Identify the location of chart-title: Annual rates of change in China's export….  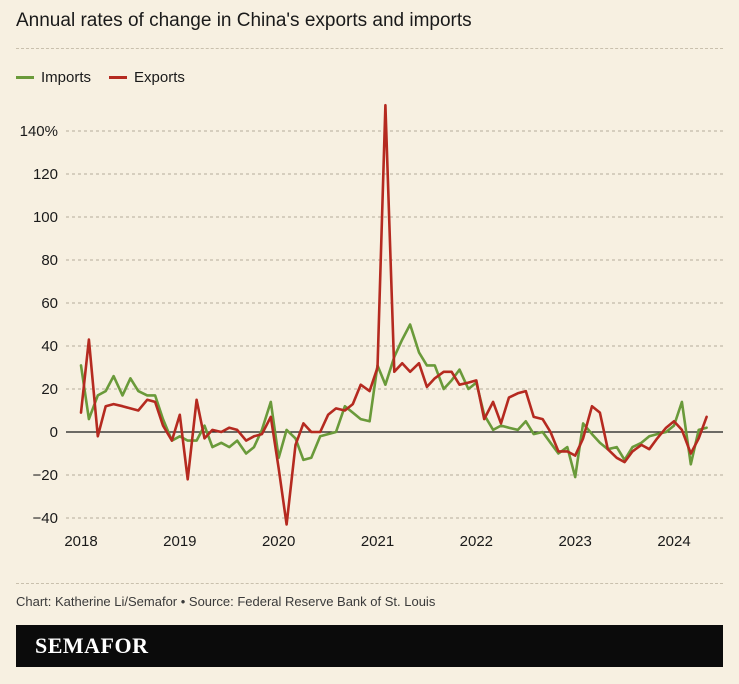
(244, 20).